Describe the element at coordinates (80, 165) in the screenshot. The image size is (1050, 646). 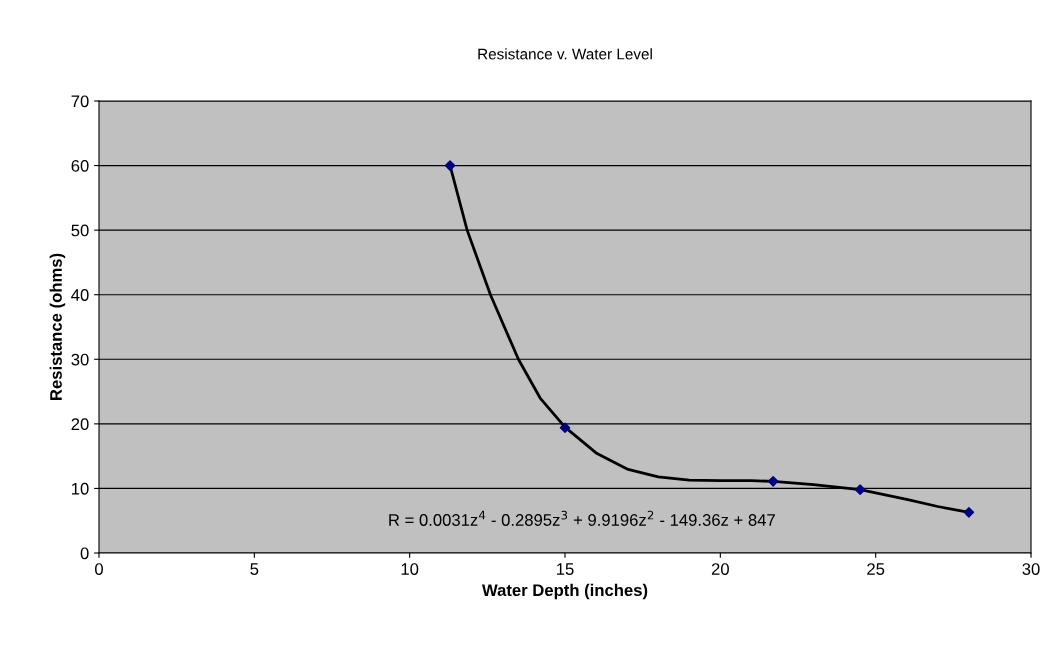
I see `y-tick-label: 60` at that location.